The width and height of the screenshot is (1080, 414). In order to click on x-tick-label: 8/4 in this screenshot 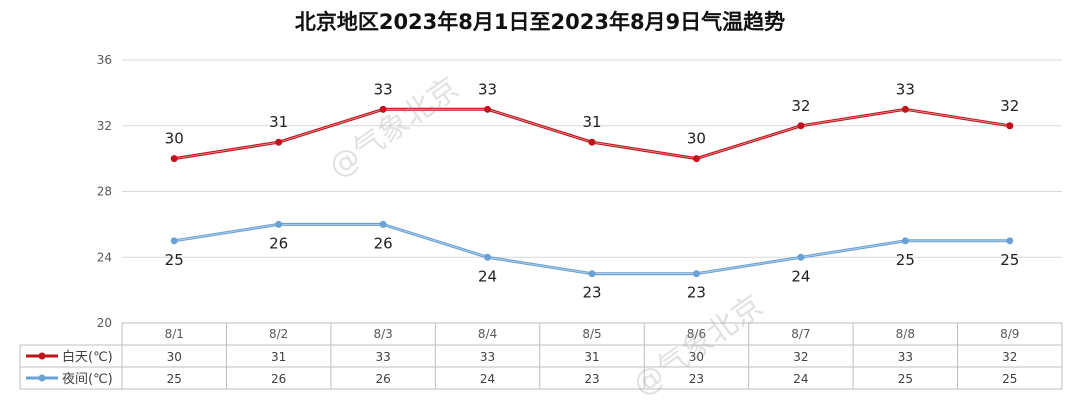, I will do `click(487, 334)`.